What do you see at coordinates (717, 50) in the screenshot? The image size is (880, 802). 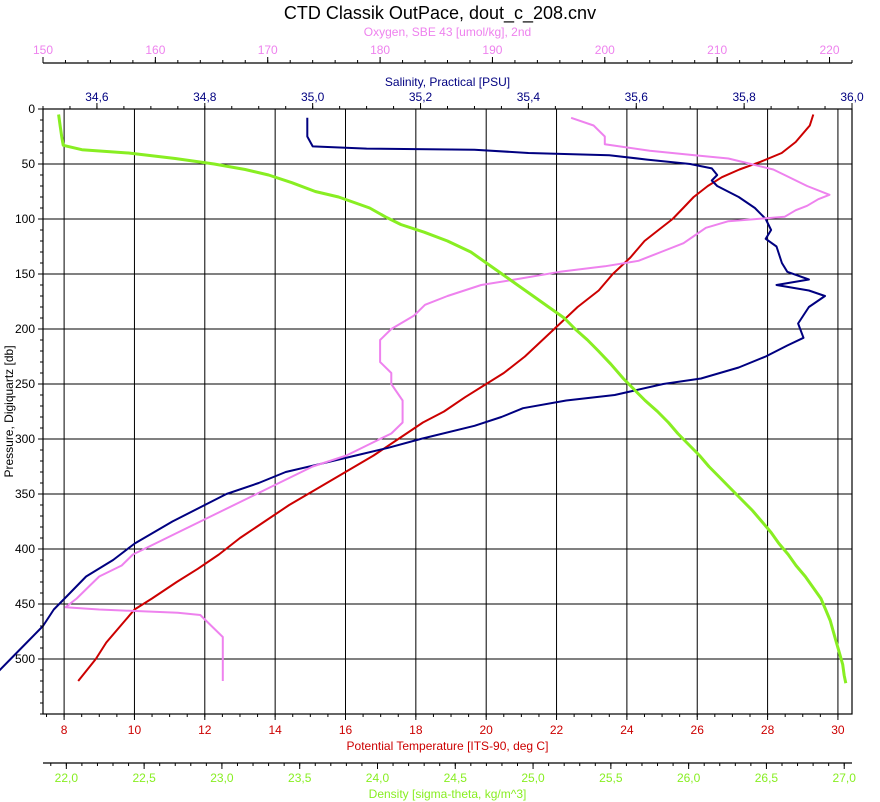 I see `oxygen-tick-label: 210` at bounding box center [717, 50].